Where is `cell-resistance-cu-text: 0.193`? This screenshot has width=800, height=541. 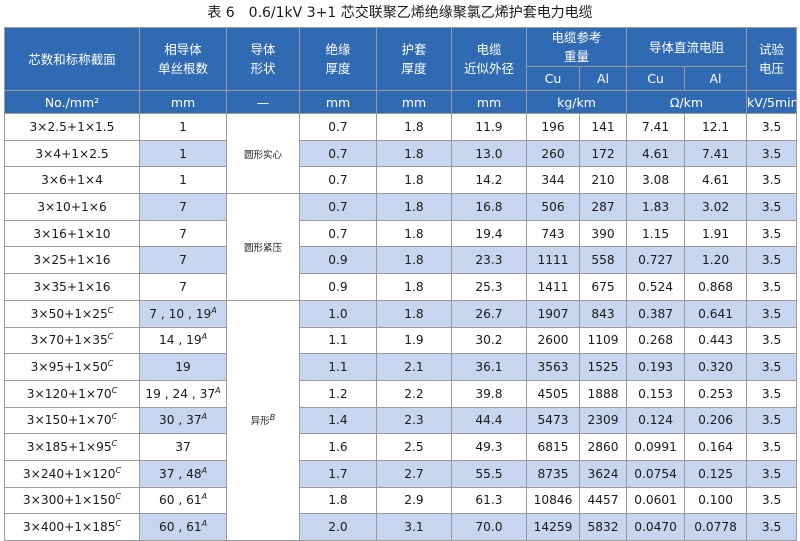
cell-resistance-cu-text: 0.193 is located at coordinates (655, 367).